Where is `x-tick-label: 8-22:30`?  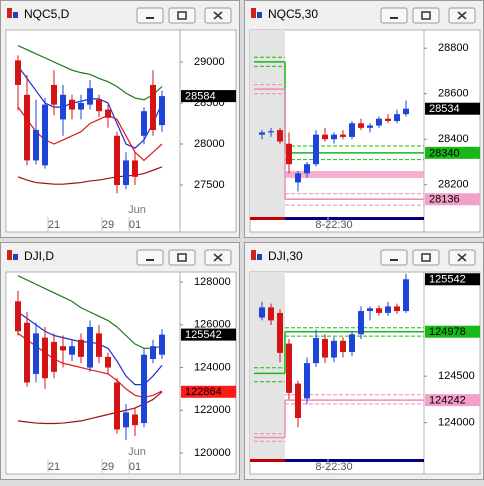
x-tick-label: 8-22:30 is located at coordinates (333, 225).